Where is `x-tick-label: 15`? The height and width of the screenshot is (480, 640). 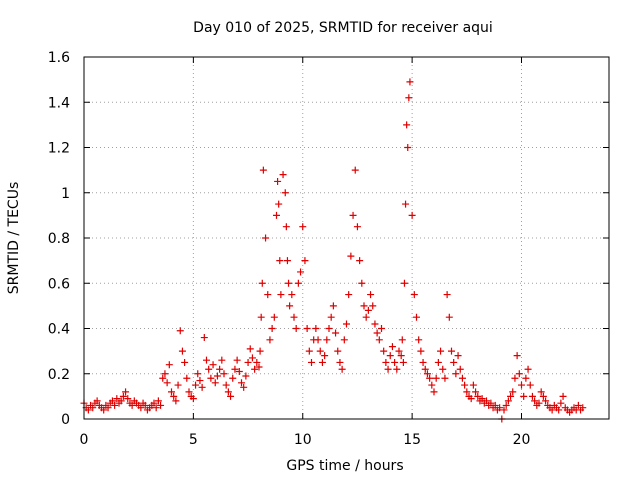 x-tick-label: 15 is located at coordinates (412, 440).